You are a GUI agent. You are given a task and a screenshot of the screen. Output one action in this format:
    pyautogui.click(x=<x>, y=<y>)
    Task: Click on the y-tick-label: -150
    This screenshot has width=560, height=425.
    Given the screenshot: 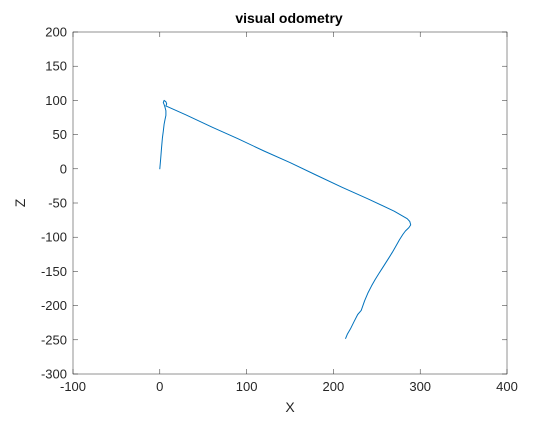 What is the action you would take?
    pyautogui.click(x=54, y=271)
    